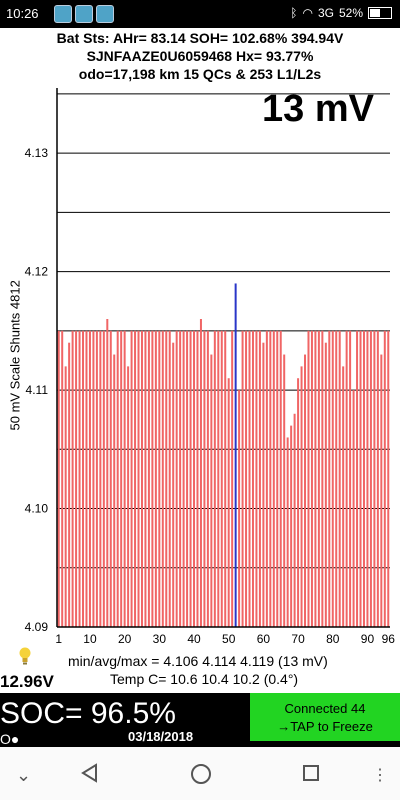 This screenshot has width=400, height=800. Describe the element at coordinates (200, 38) in the screenshot. I see `battery-status-line: Bat Sts: AHr= 83.14 SOH= 102.68% 394.94V` at that location.